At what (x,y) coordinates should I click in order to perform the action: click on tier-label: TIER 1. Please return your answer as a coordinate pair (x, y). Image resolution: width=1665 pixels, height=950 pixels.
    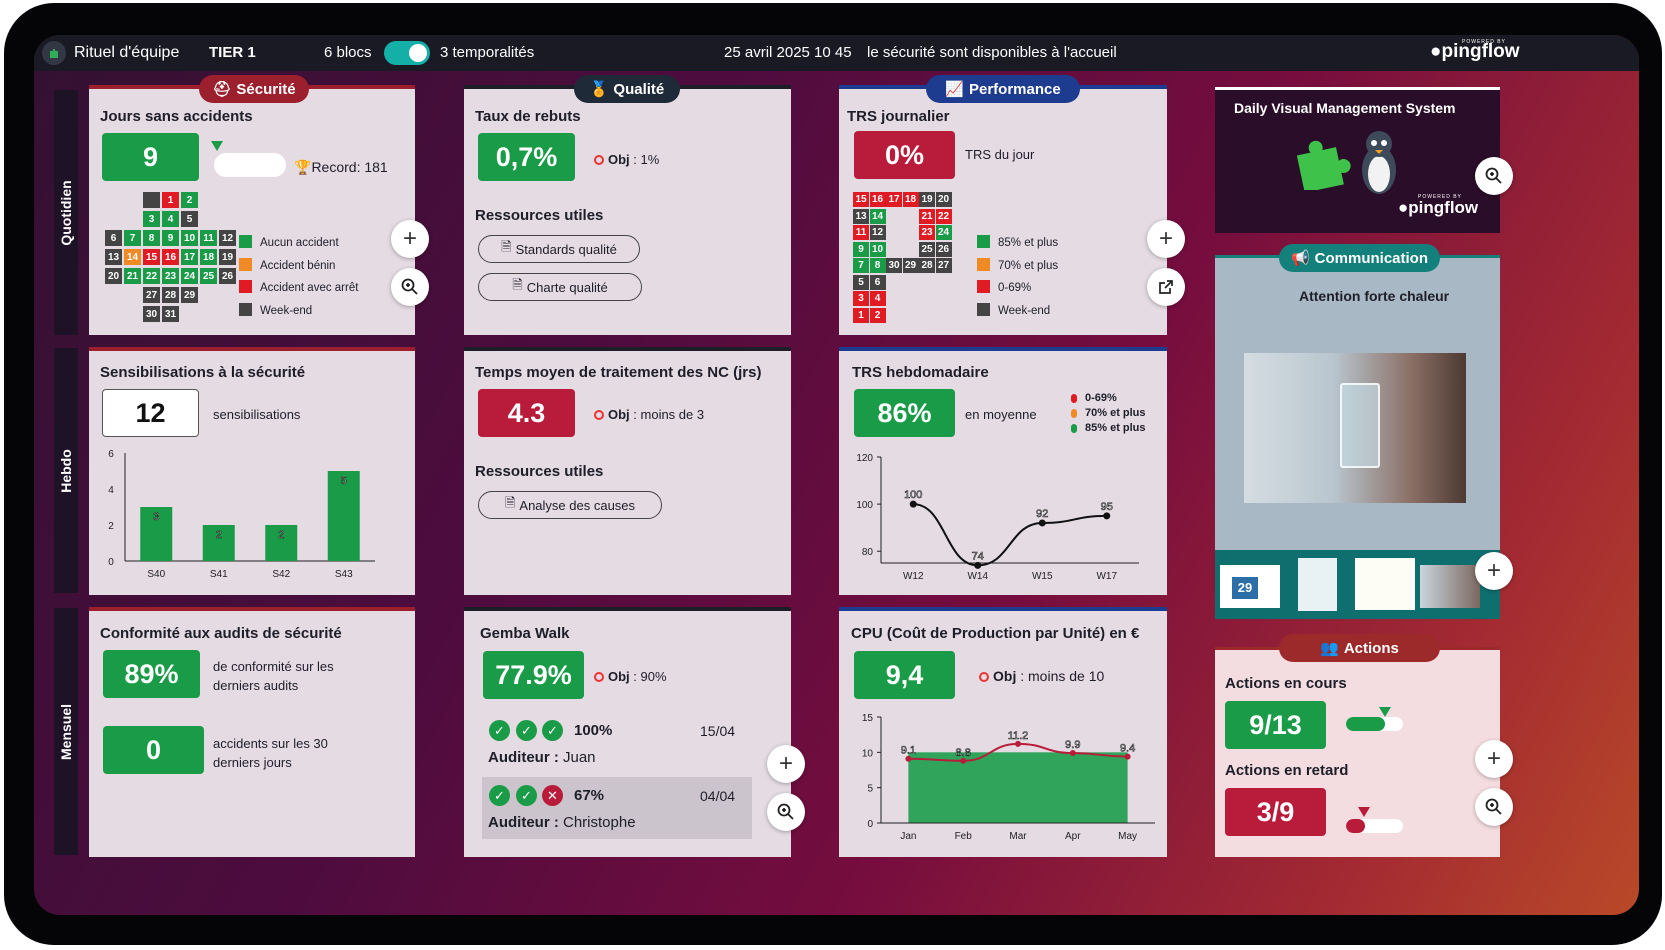
    Looking at the image, I should click on (232, 52).